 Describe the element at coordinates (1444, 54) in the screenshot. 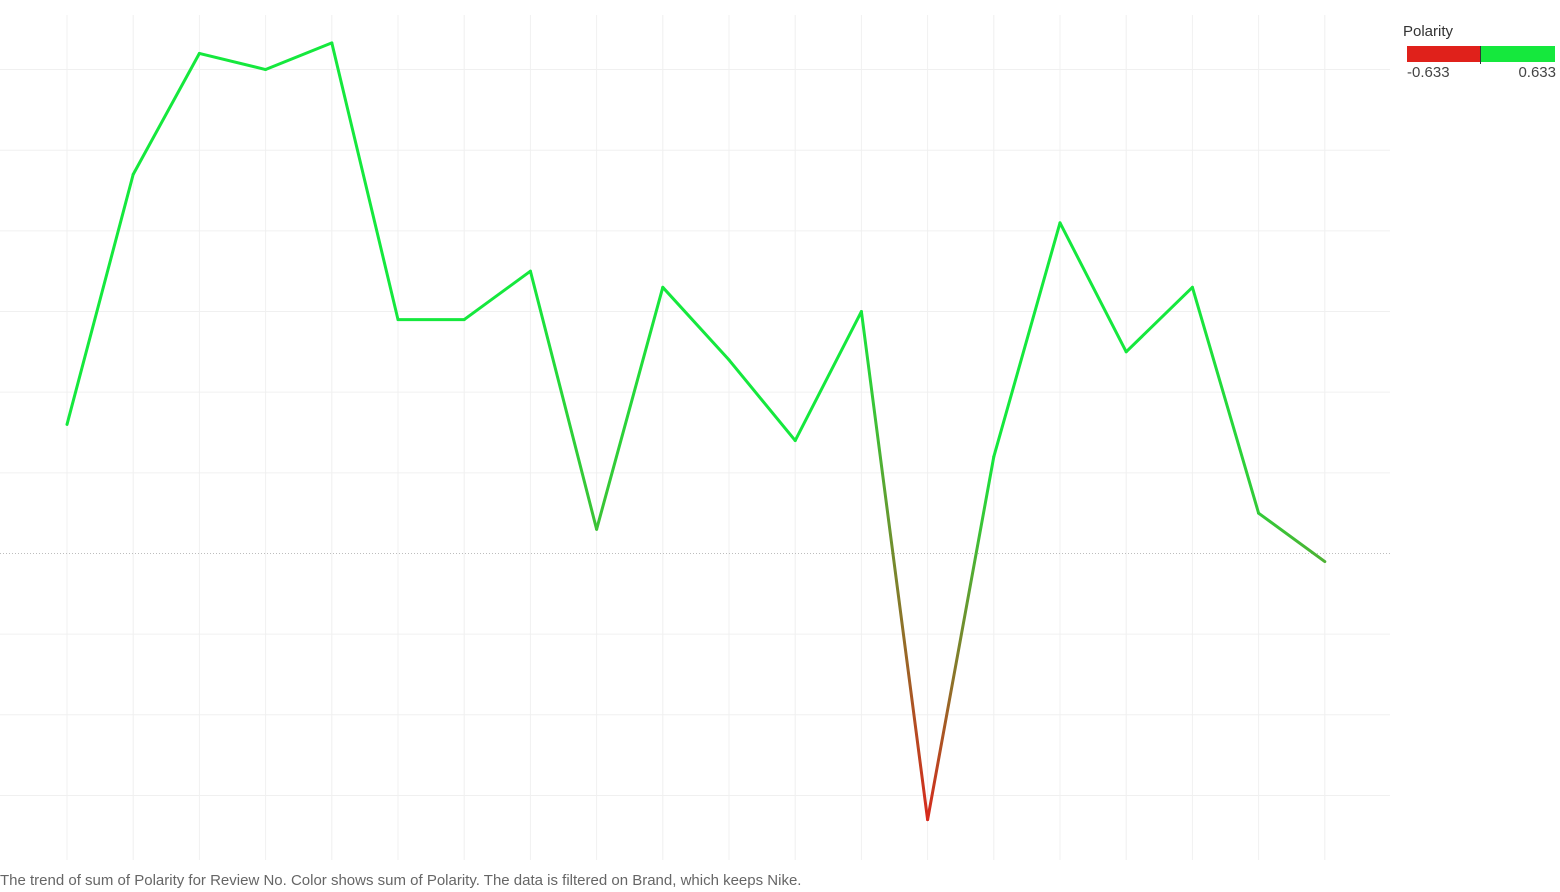

I see `legend-negative-swatch` at that location.